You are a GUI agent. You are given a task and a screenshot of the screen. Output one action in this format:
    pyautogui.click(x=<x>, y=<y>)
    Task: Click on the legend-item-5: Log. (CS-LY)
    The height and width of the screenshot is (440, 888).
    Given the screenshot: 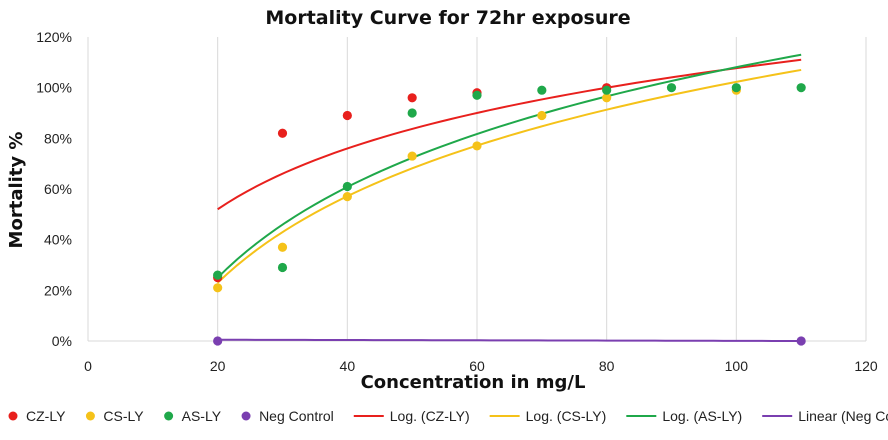 What is the action you would take?
    pyautogui.click(x=548, y=416)
    